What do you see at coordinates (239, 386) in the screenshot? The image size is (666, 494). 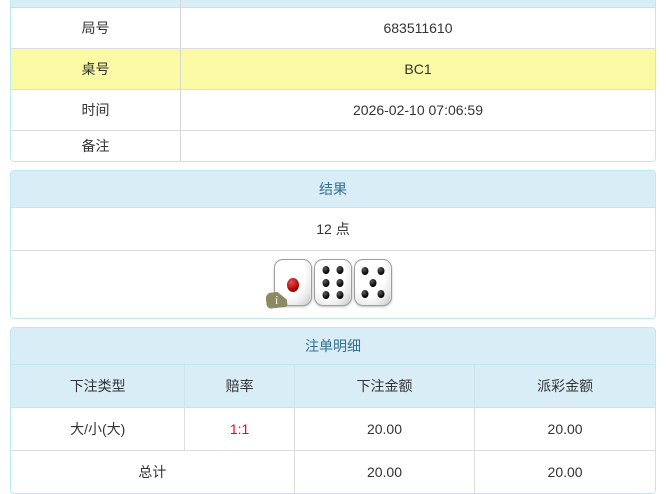 I see `col-header-odds: 赔率` at bounding box center [239, 386].